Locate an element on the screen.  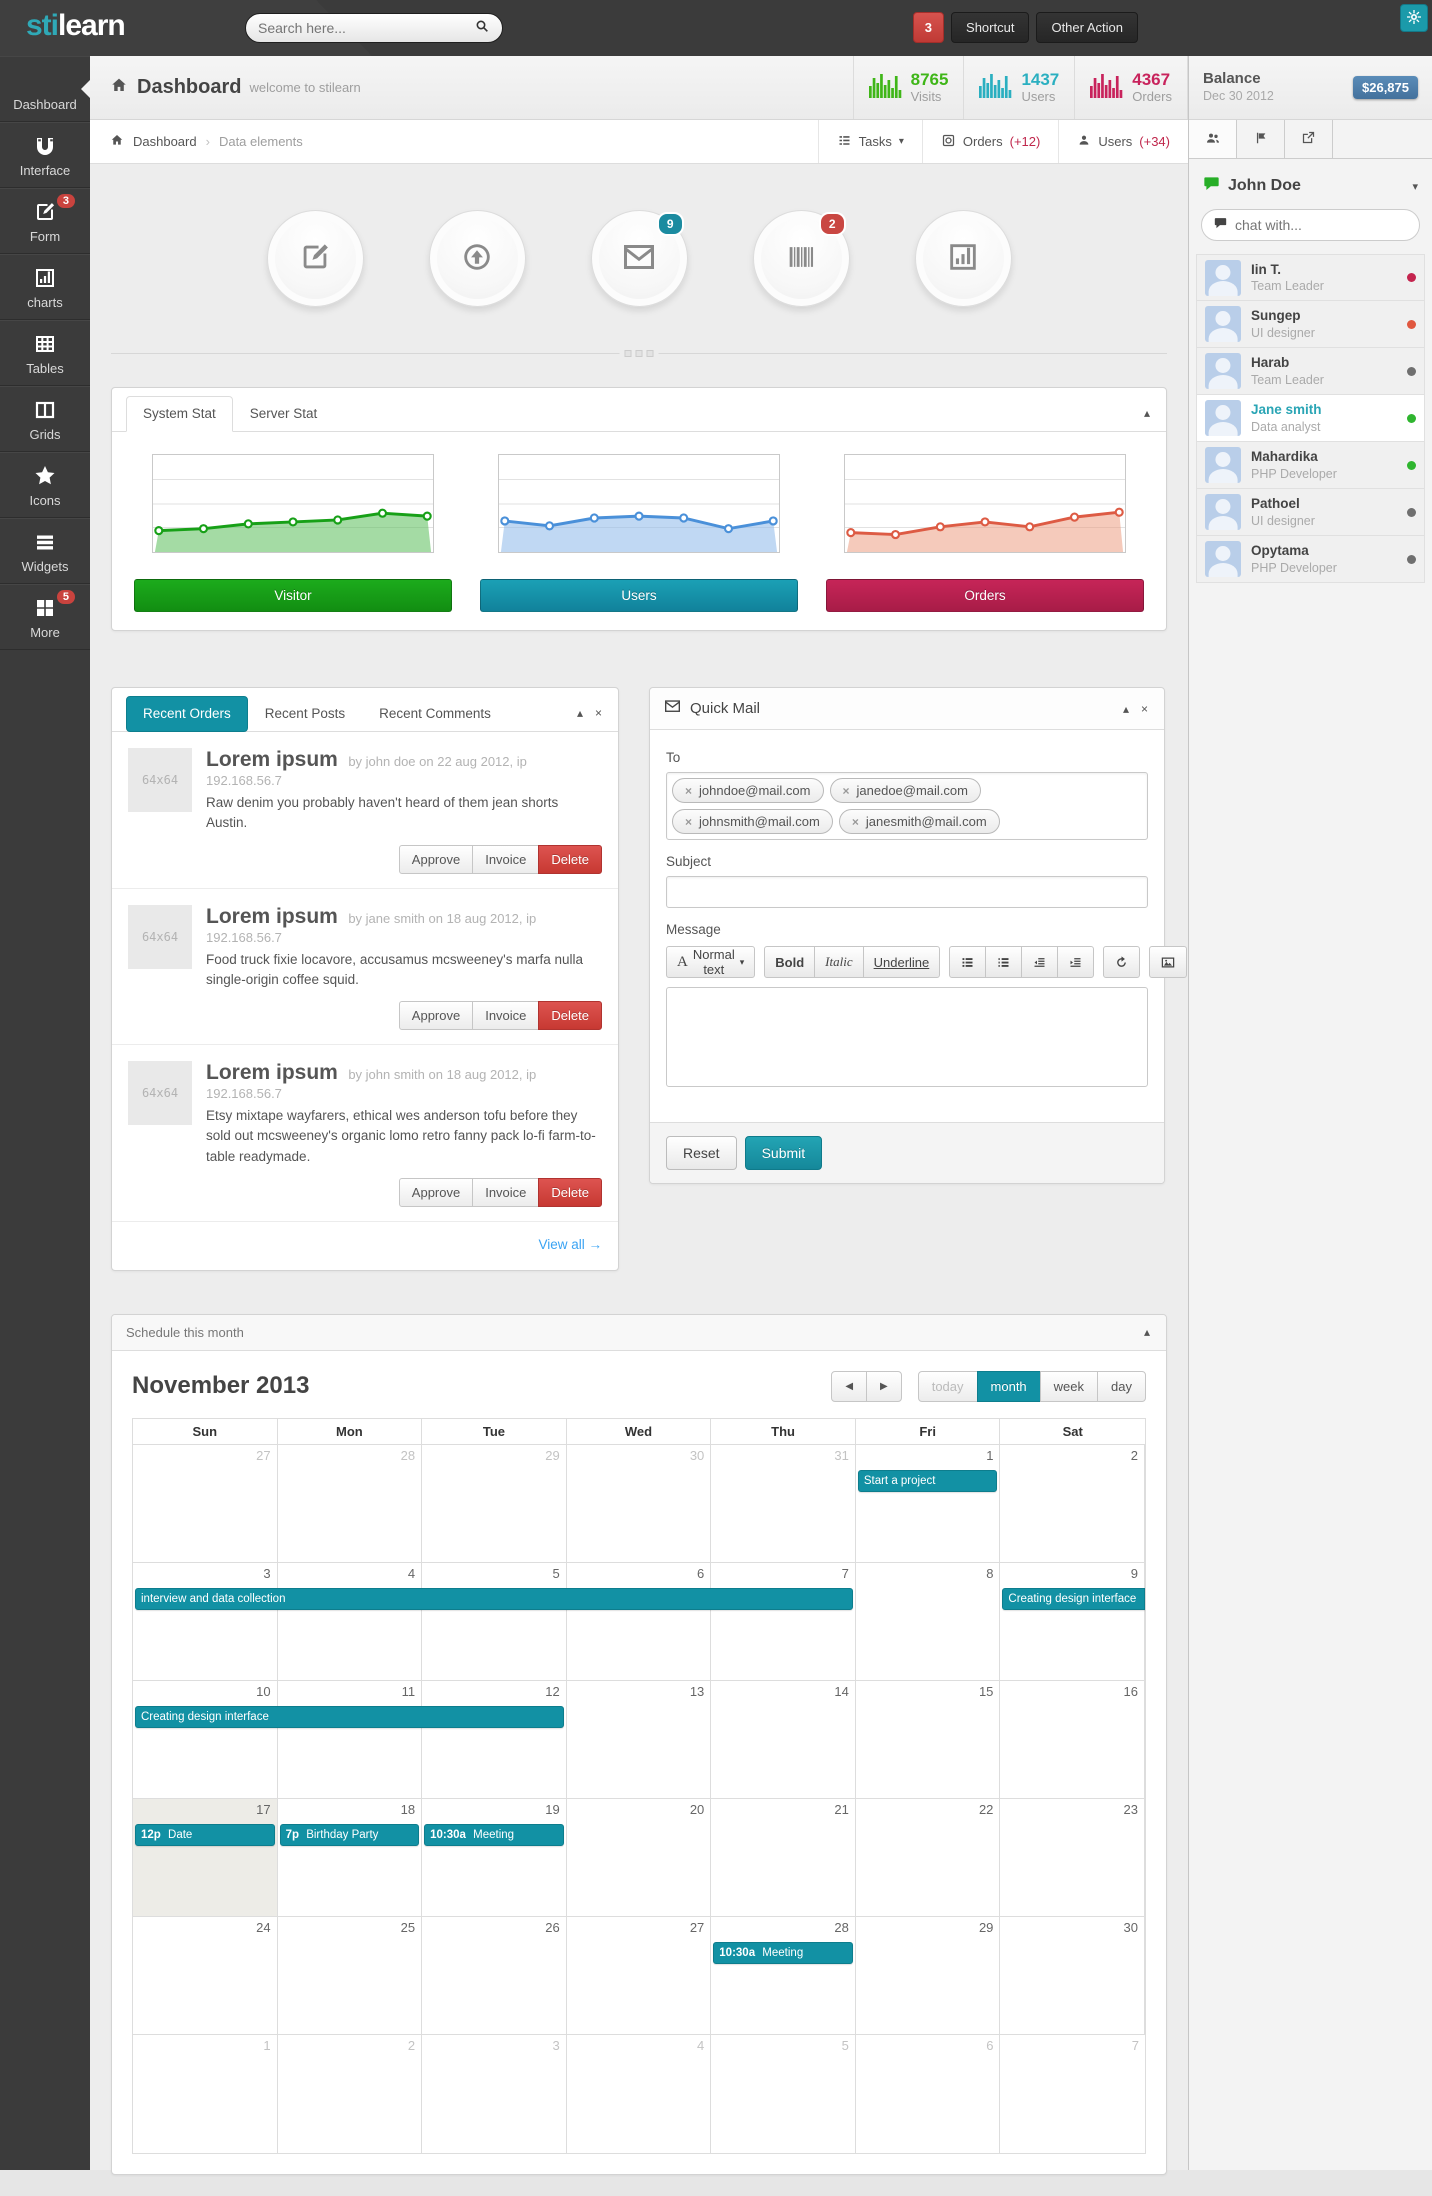
circle-chart-button is located at coordinates (963, 258).